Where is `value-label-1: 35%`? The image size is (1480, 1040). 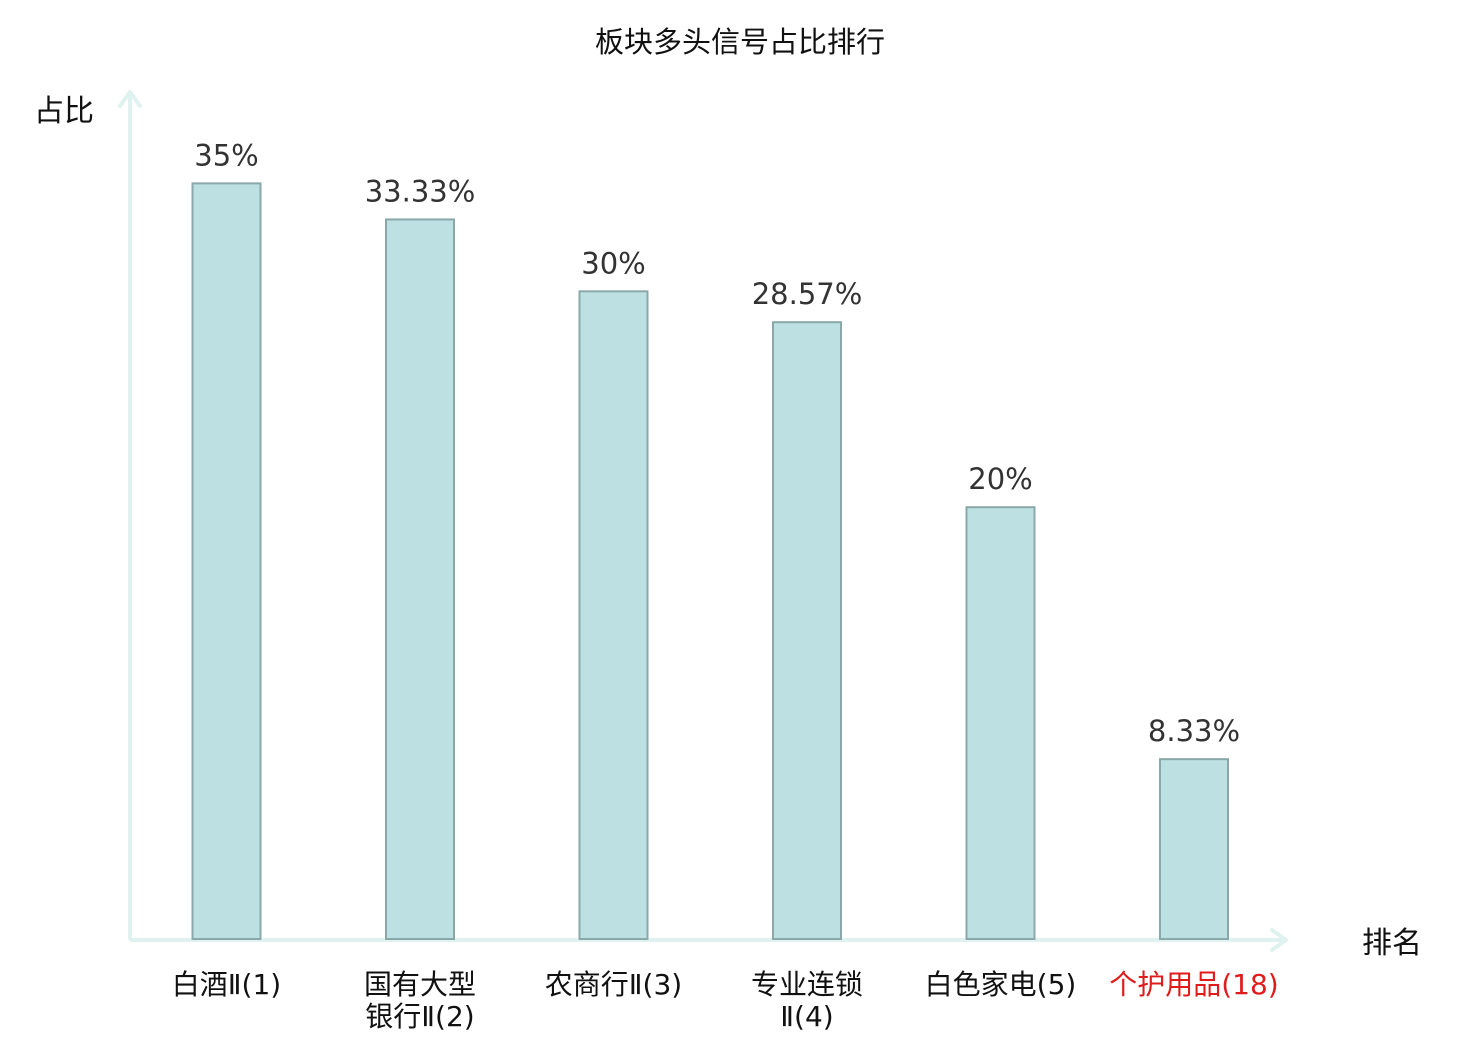 value-label-1: 35% is located at coordinates (226, 155).